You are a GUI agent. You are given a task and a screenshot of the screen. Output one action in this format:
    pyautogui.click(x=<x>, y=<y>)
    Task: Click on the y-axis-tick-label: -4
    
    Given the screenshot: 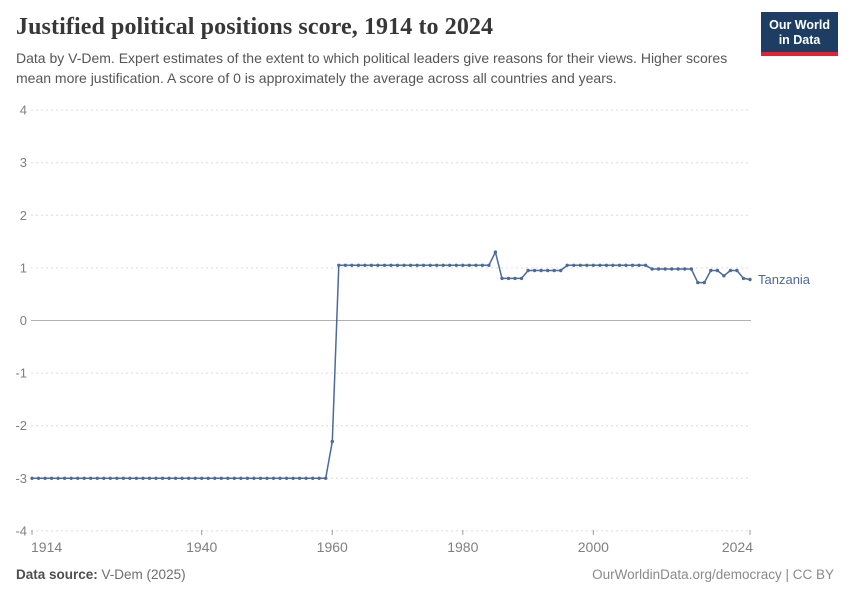 What is the action you would take?
    pyautogui.click(x=21, y=530)
    